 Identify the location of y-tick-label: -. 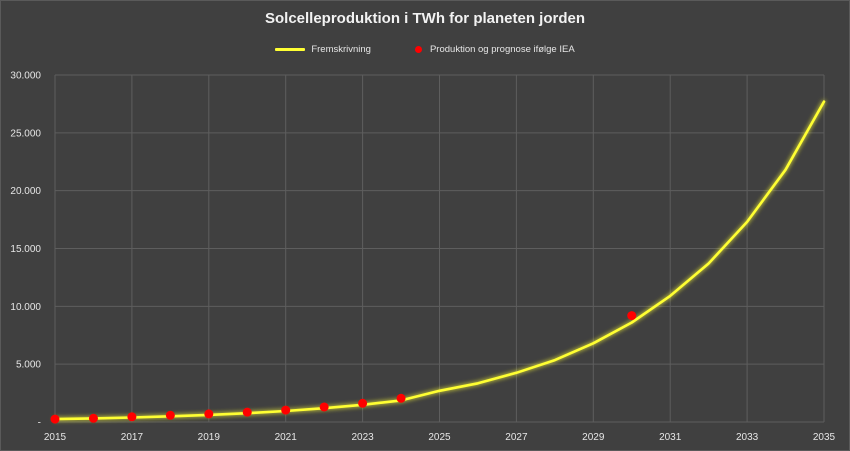
(39, 423).